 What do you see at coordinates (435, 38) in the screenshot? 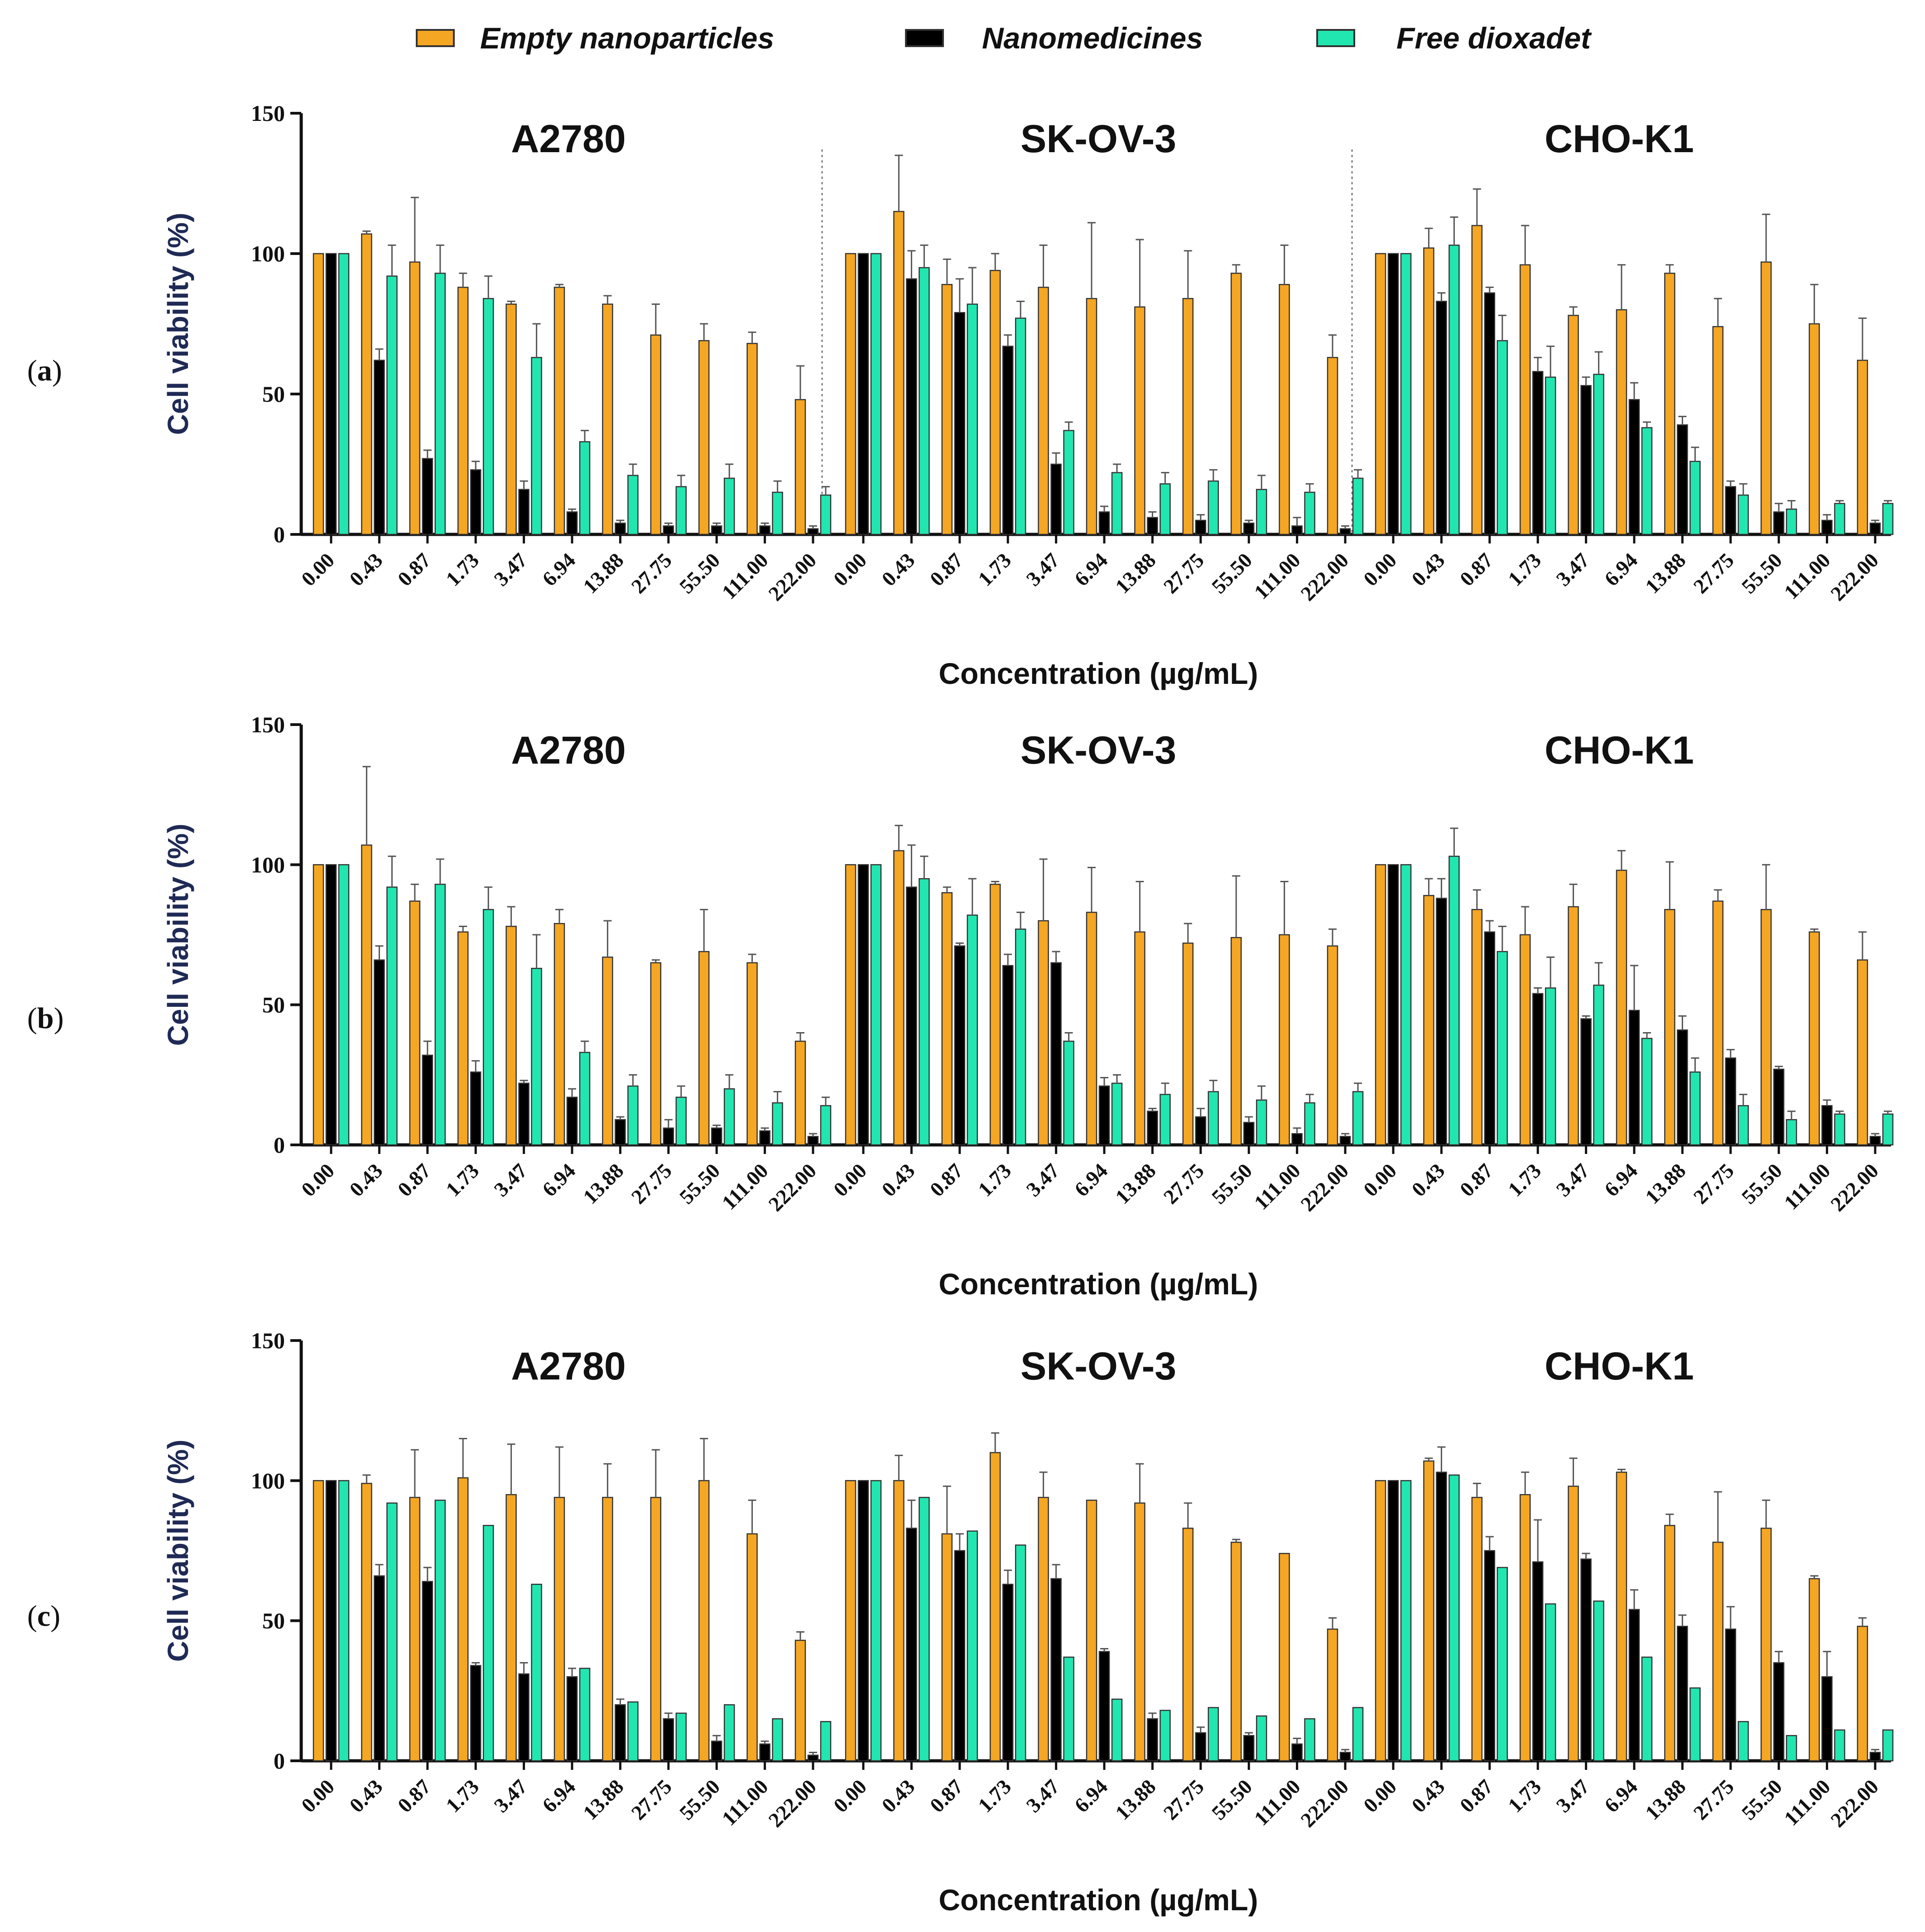
I see `legend-swatch-empty` at bounding box center [435, 38].